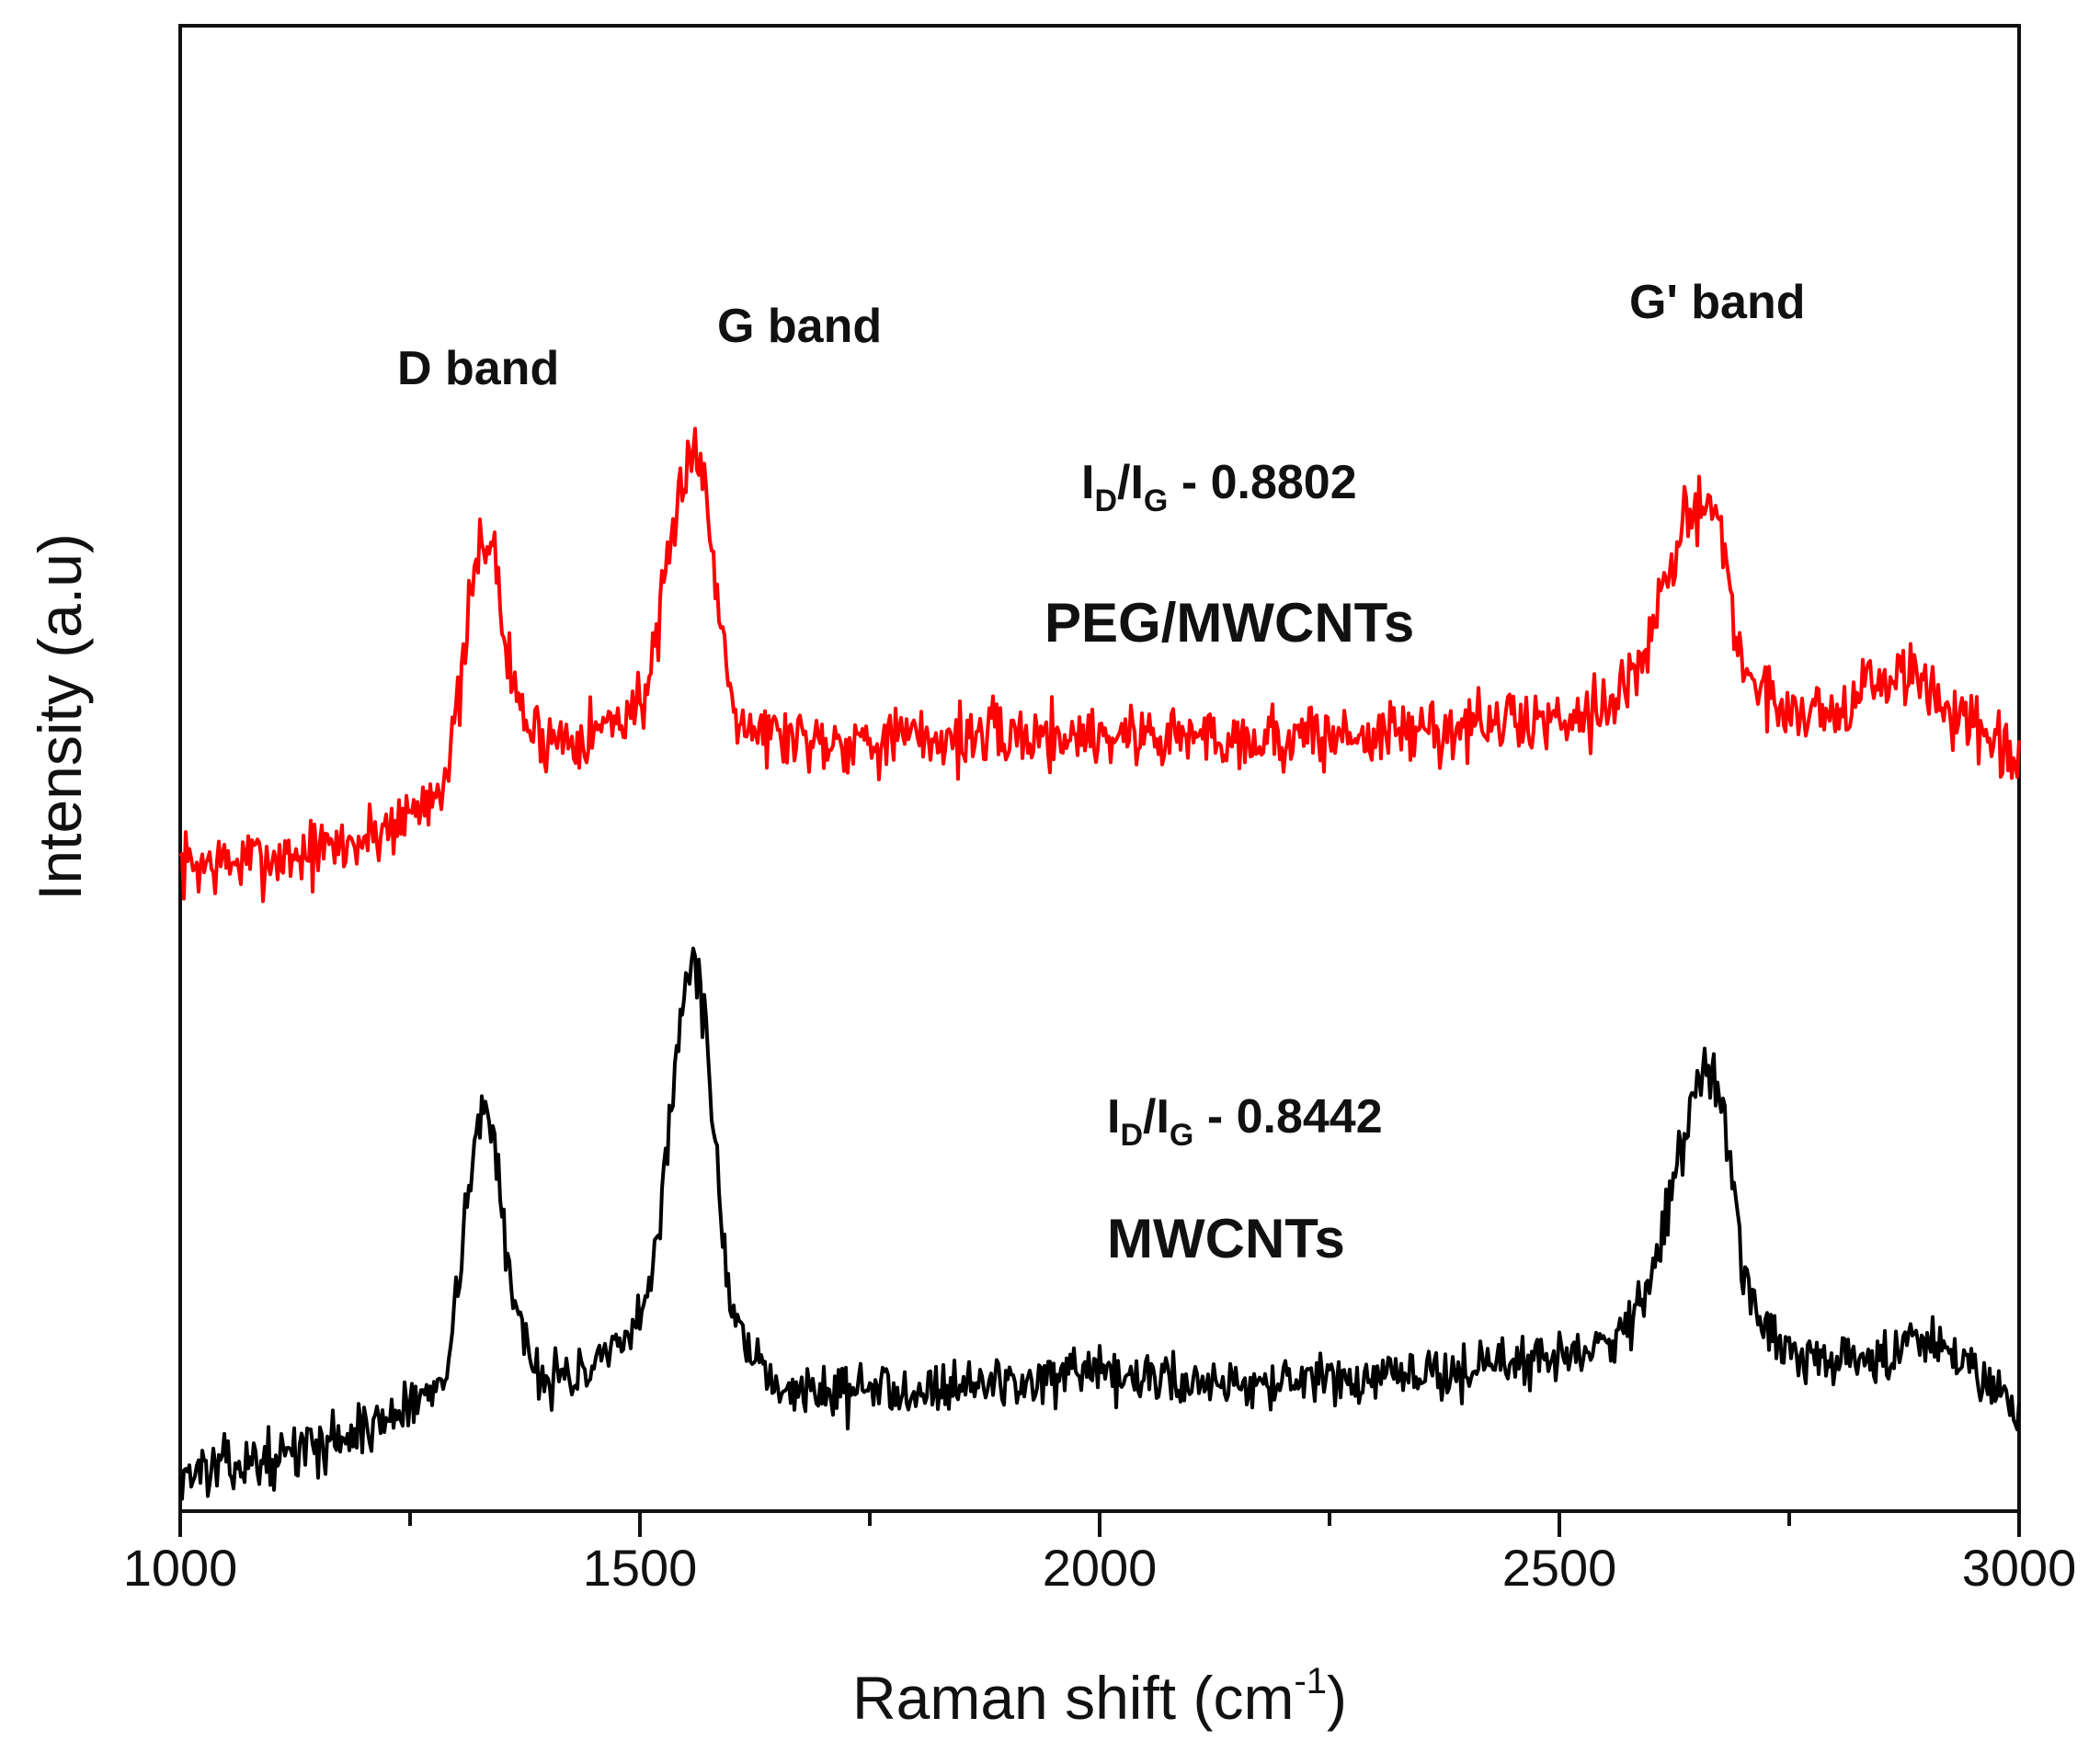  Describe the element at coordinates (1113, 1116) in the screenshot. I see `mw-ratio-i: I` at that location.